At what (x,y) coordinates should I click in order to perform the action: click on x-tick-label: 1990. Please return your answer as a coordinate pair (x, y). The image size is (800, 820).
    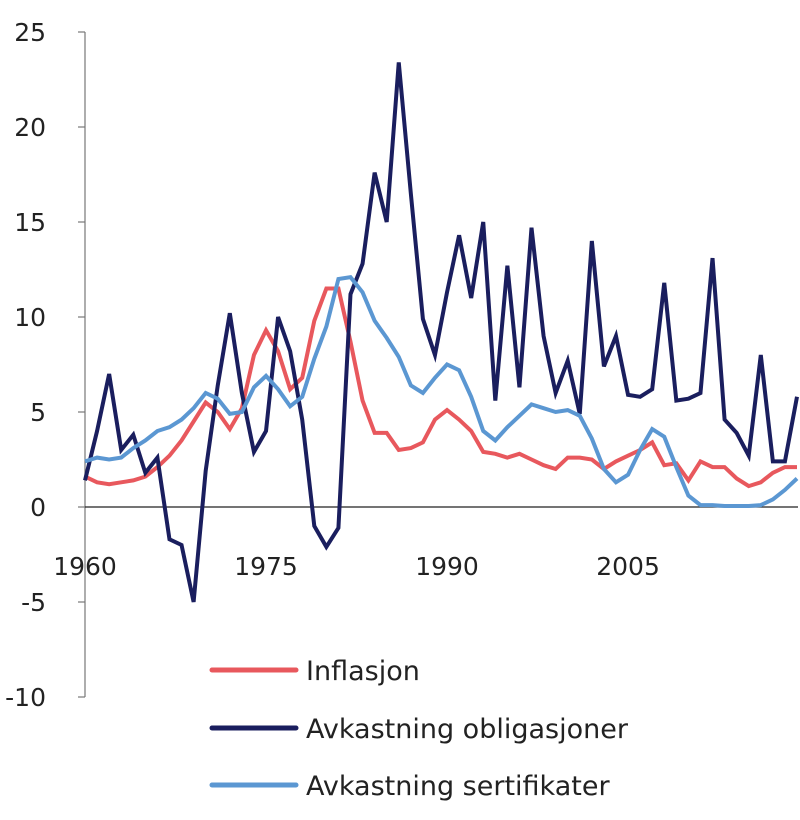
    Looking at the image, I should click on (447, 566).